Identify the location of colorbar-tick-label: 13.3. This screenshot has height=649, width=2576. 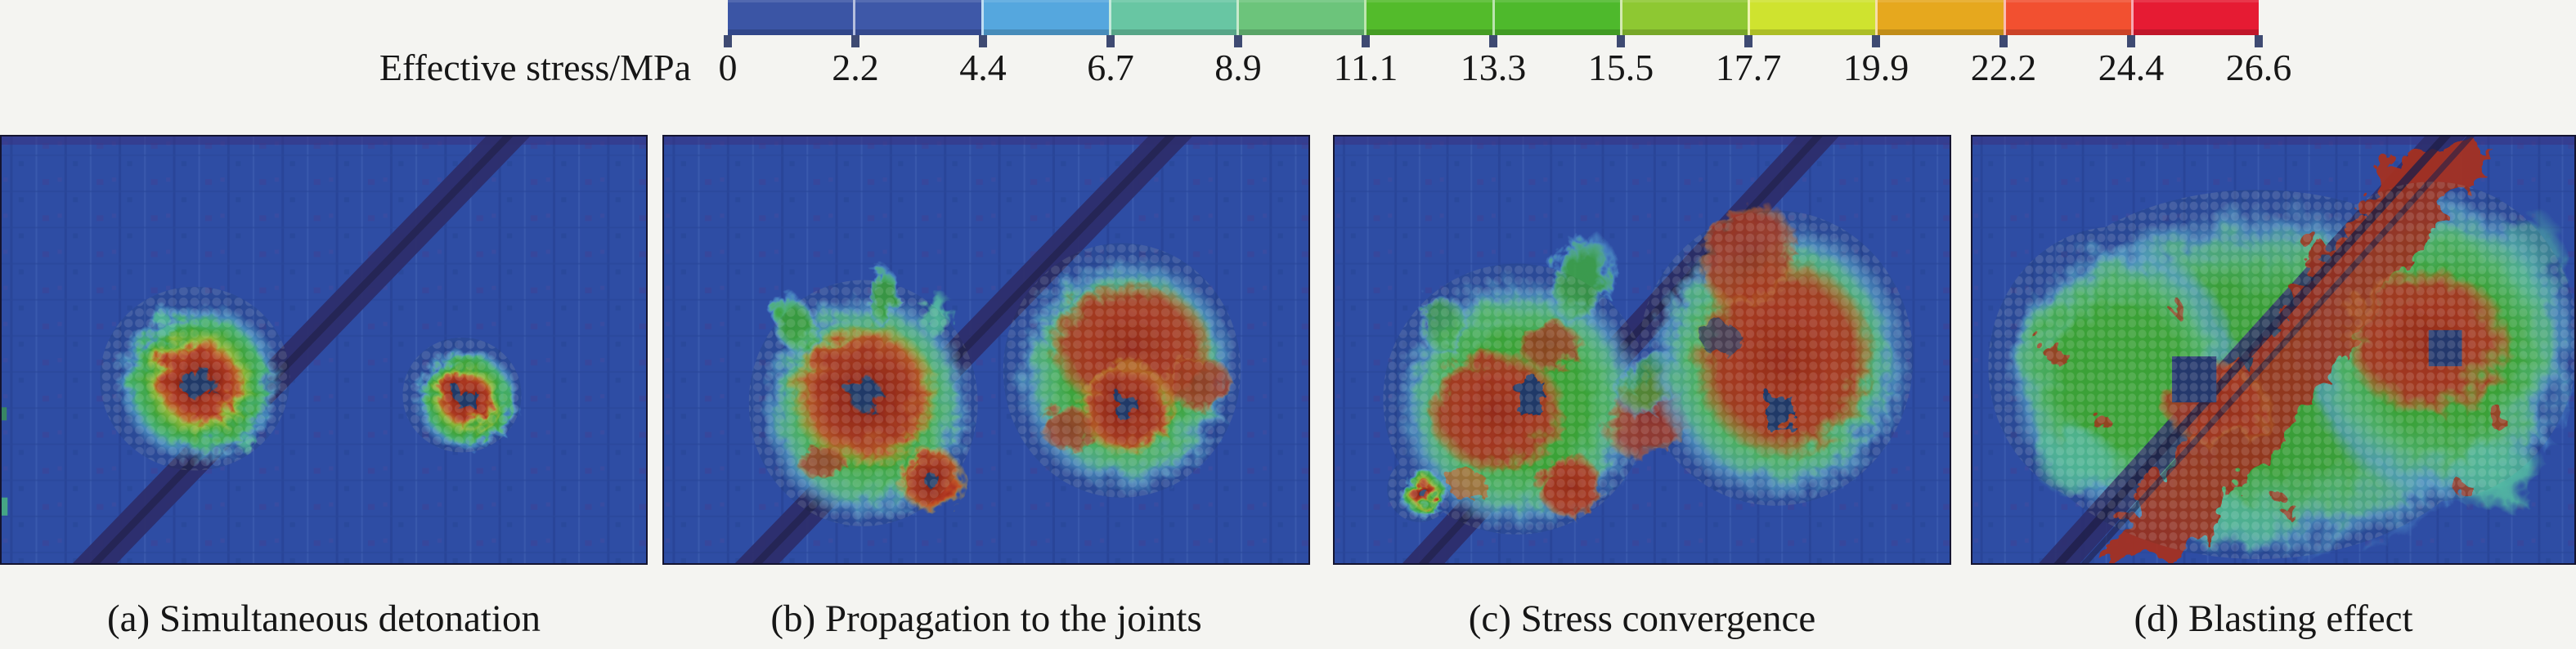
(1493, 67).